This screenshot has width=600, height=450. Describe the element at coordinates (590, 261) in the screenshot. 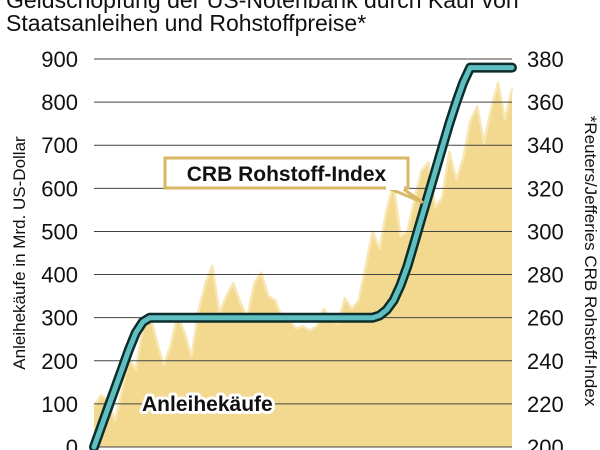

I see `right-axis-title: *Reuters/Jefferies CRB Rohstoff-Index` at that location.